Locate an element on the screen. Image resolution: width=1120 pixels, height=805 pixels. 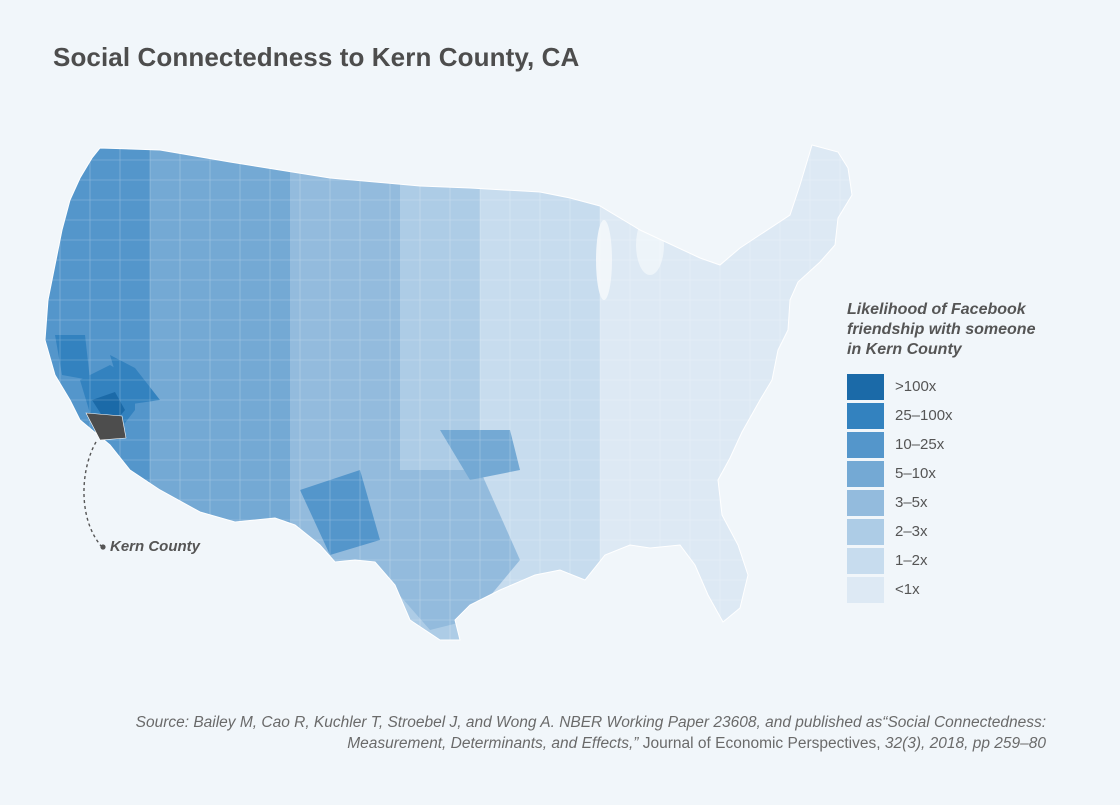
legend-title-line: Likelihood of Facebook is located at coordinates (936, 309).